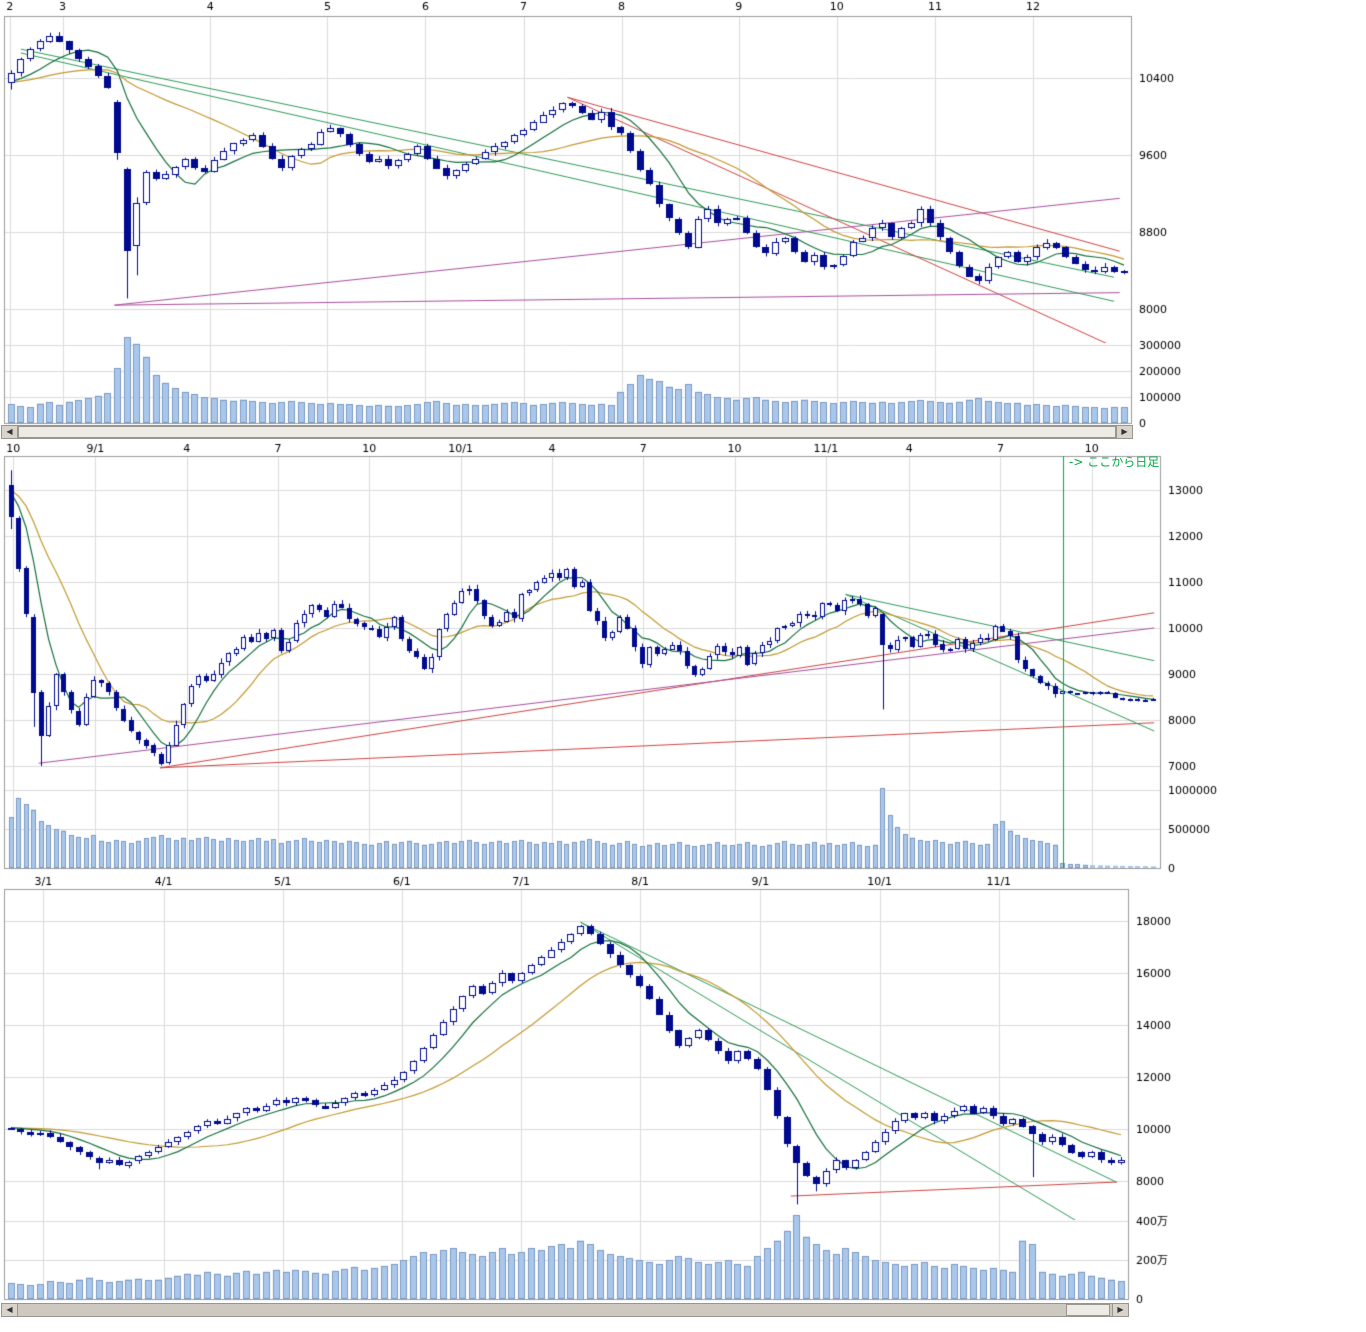 The image size is (1366, 1332). I want to click on scrollbar-bottom-chart: ◀ ▶, so click(565, 1310).